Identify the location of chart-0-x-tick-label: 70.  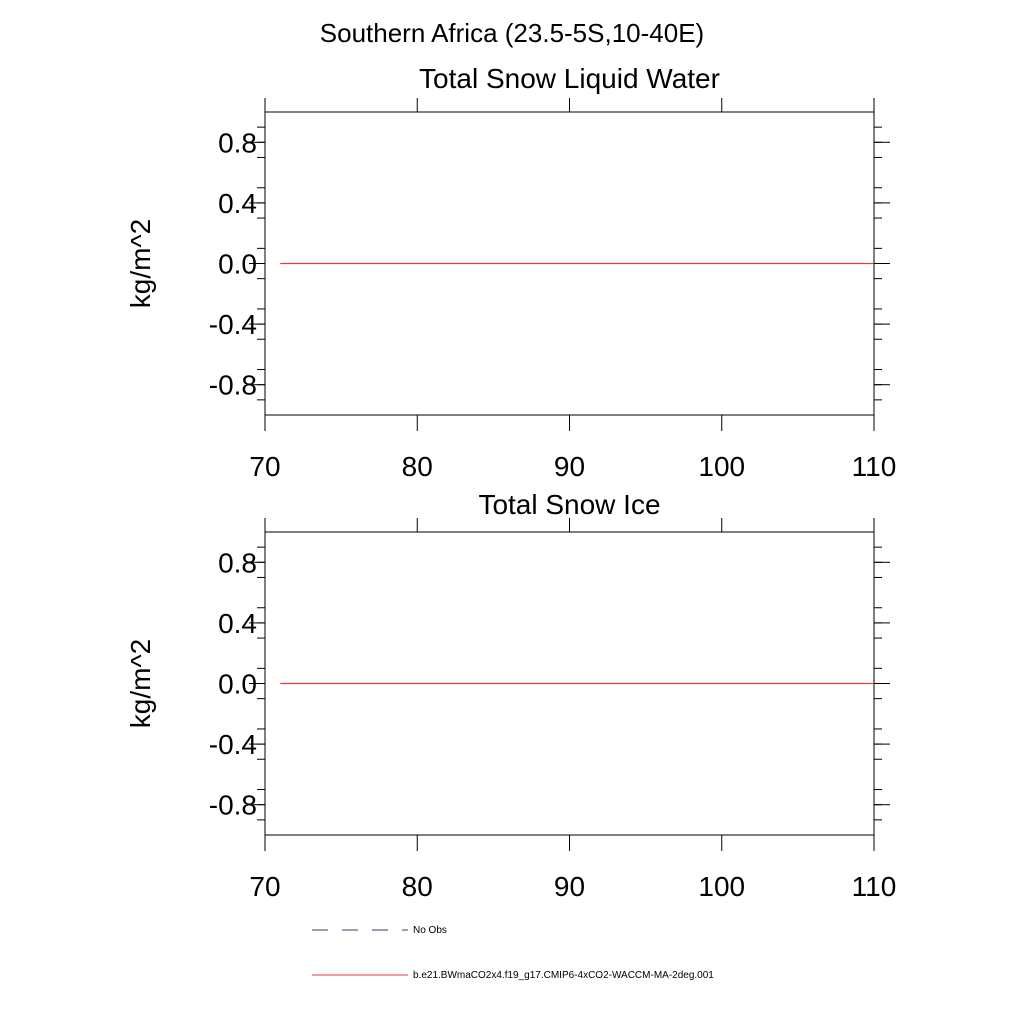
(264, 466).